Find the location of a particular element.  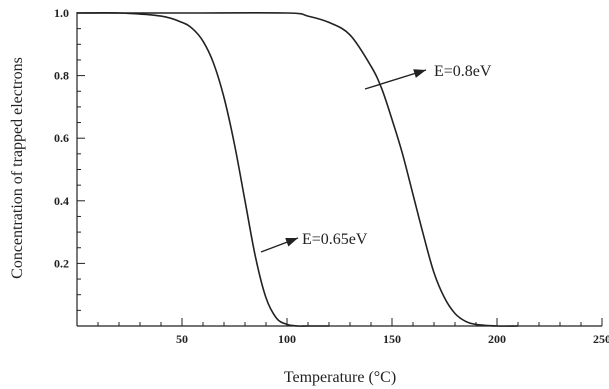

y-tick-label: 0.4 is located at coordinates (61, 201).